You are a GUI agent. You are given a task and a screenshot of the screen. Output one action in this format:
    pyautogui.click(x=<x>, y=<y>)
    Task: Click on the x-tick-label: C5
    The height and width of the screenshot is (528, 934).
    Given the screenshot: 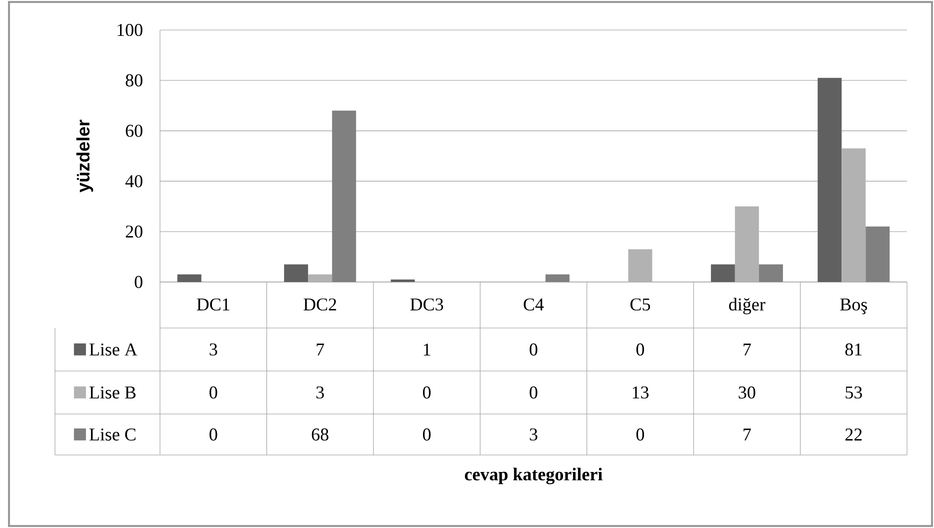 What is the action you would take?
    pyautogui.click(x=640, y=304)
    